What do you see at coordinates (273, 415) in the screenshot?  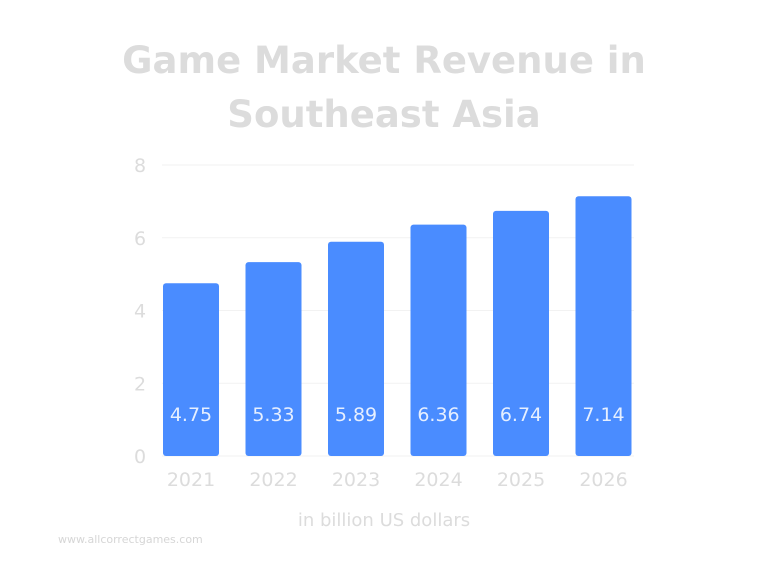 I see `data-label: 5.33` at bounding box center [273, 415].